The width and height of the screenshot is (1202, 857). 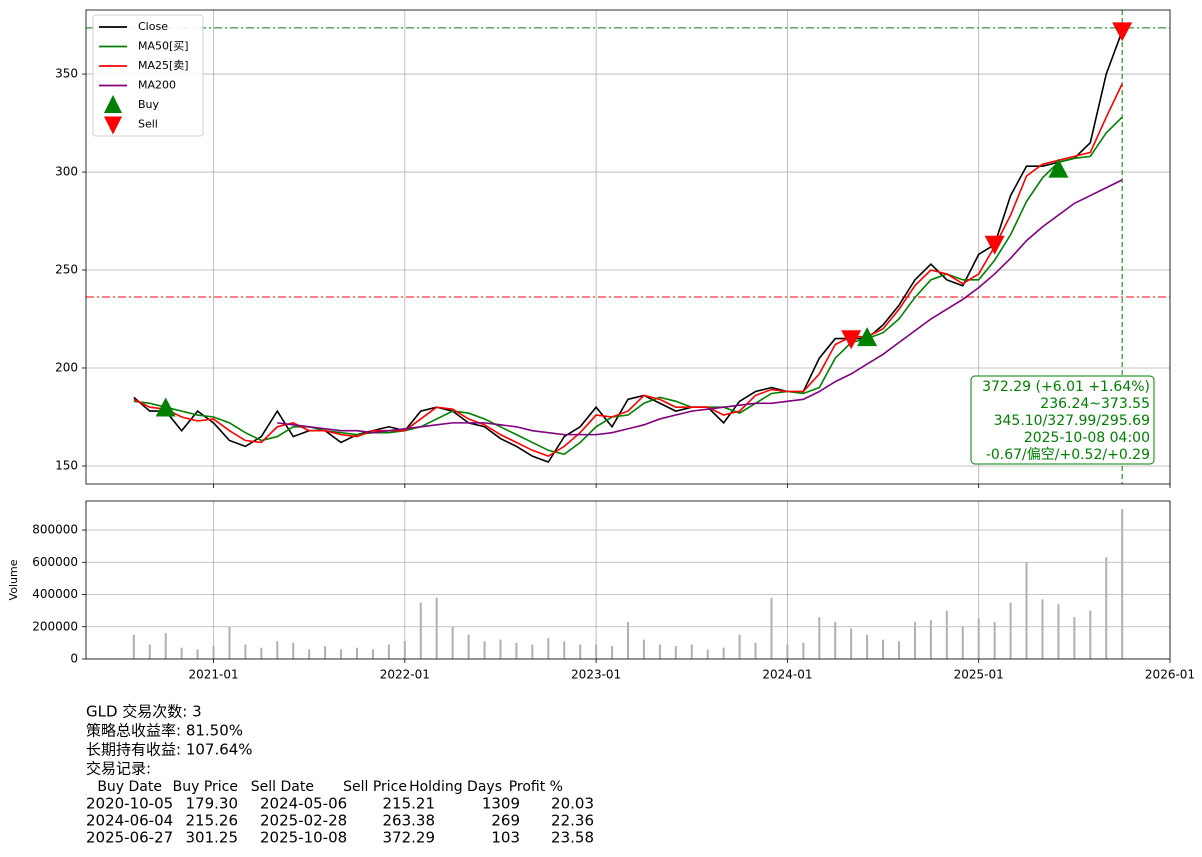 What do you see at coordinates (66, 270) in the screenshot?
I see `y-tick-label: 250` at bounding box center [66, 270].